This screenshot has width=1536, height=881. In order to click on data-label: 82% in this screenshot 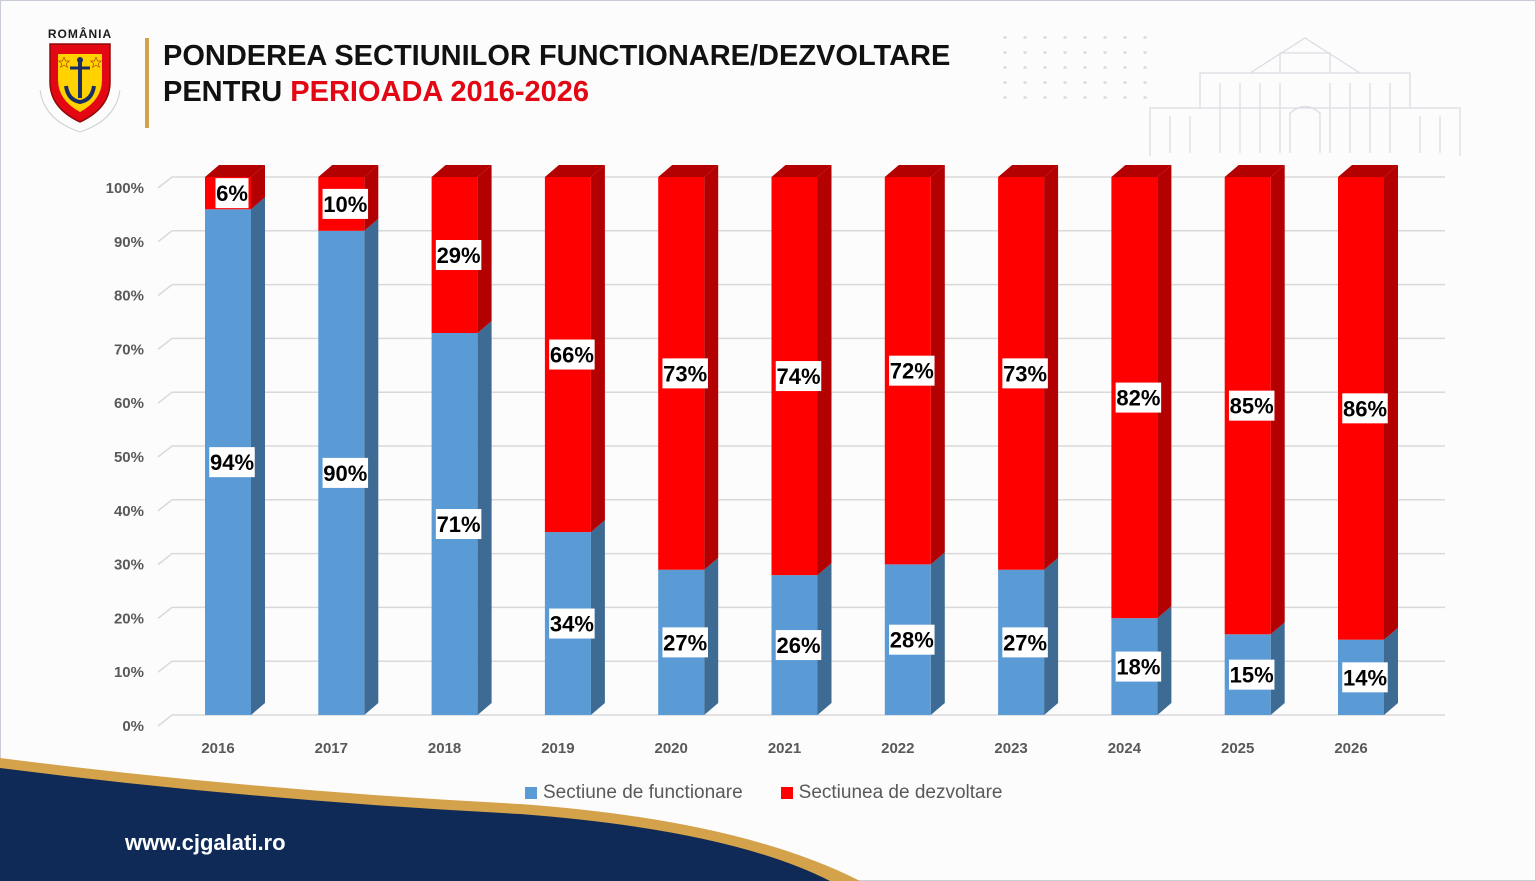, I will do `click(1138, 398)`.